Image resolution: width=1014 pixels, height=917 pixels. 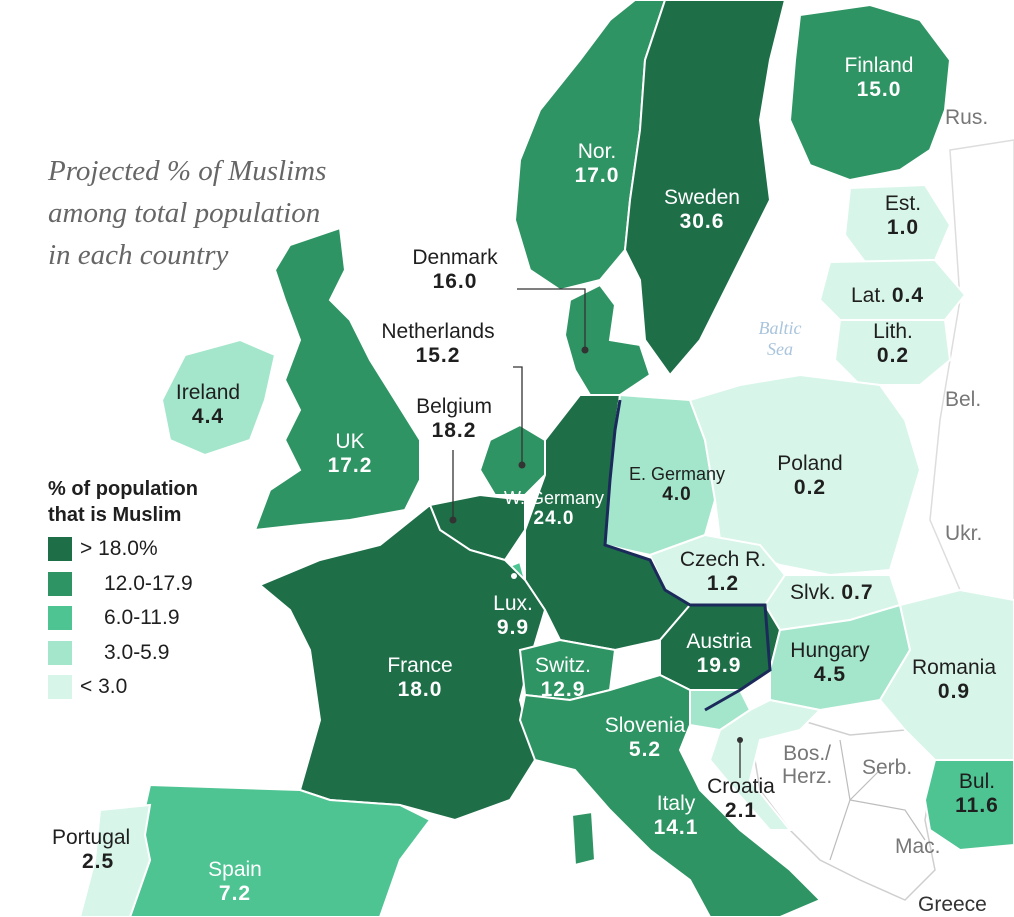 I want to click on legend-item: 12.0-17.9, so click(x=123, y=584).